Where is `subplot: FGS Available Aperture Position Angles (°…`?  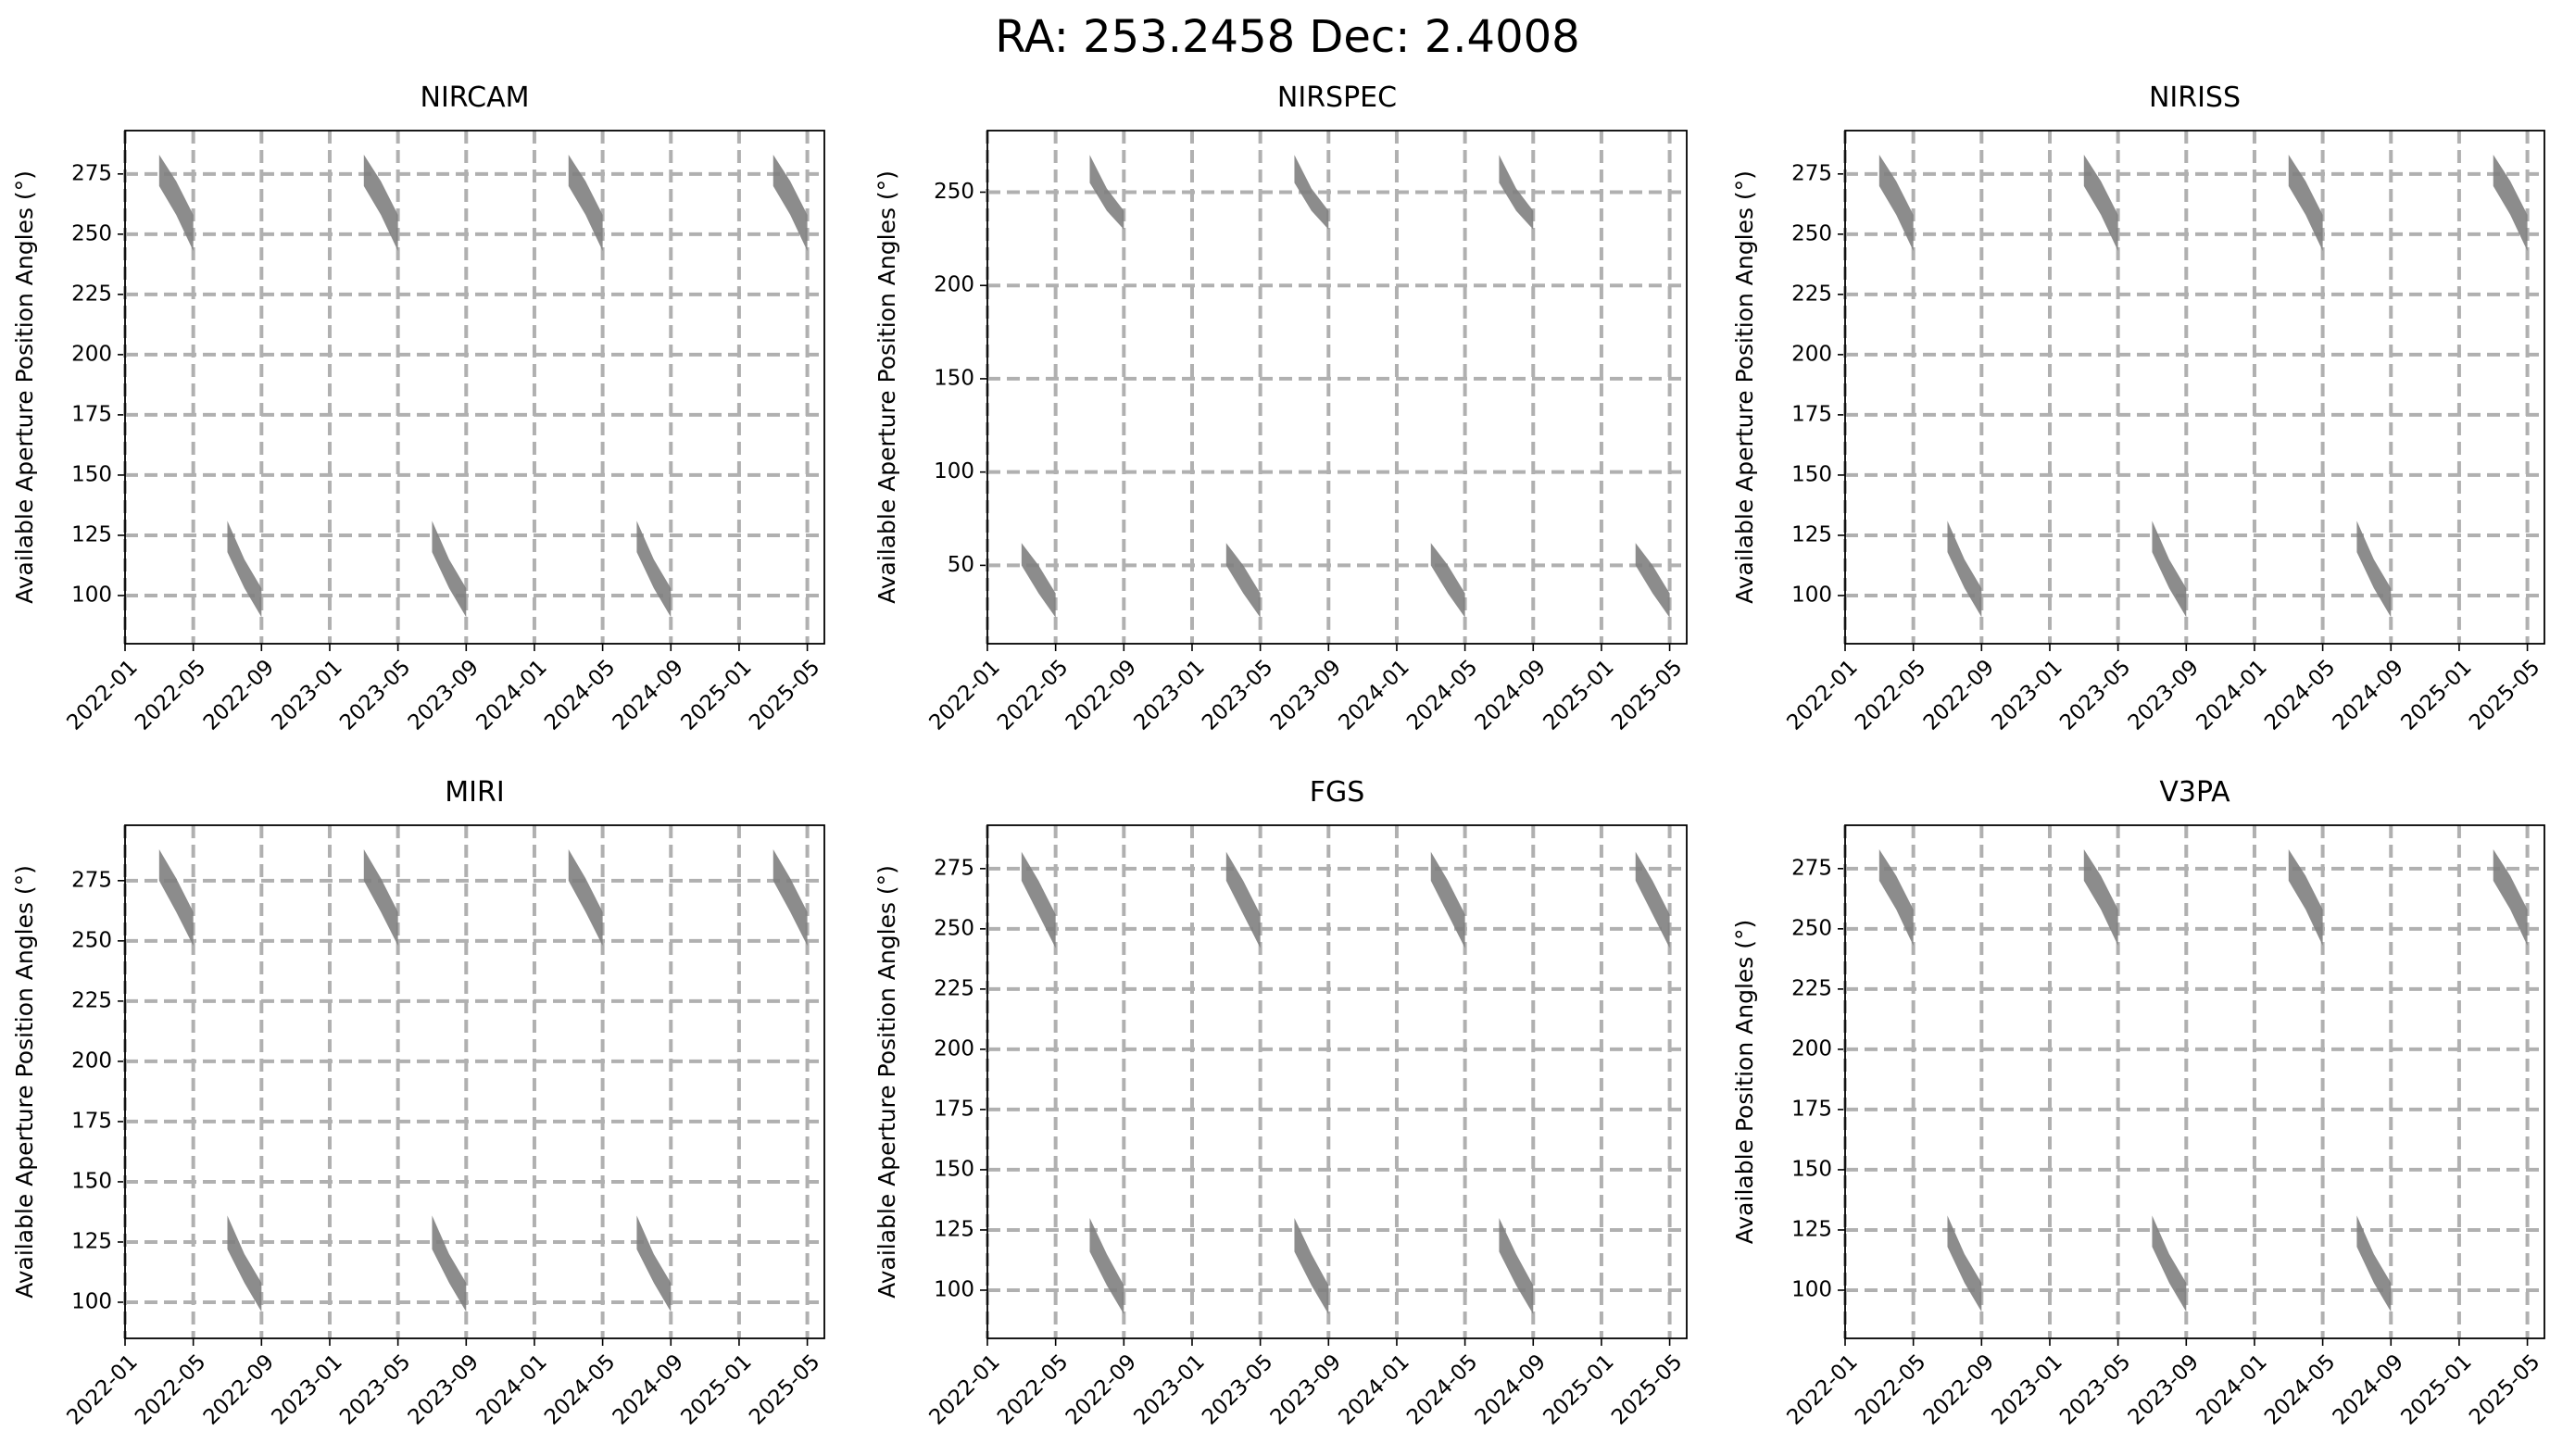 subplot: FGS Available Aperture Position Angles (°… is located at coordinates (1280, 1103).